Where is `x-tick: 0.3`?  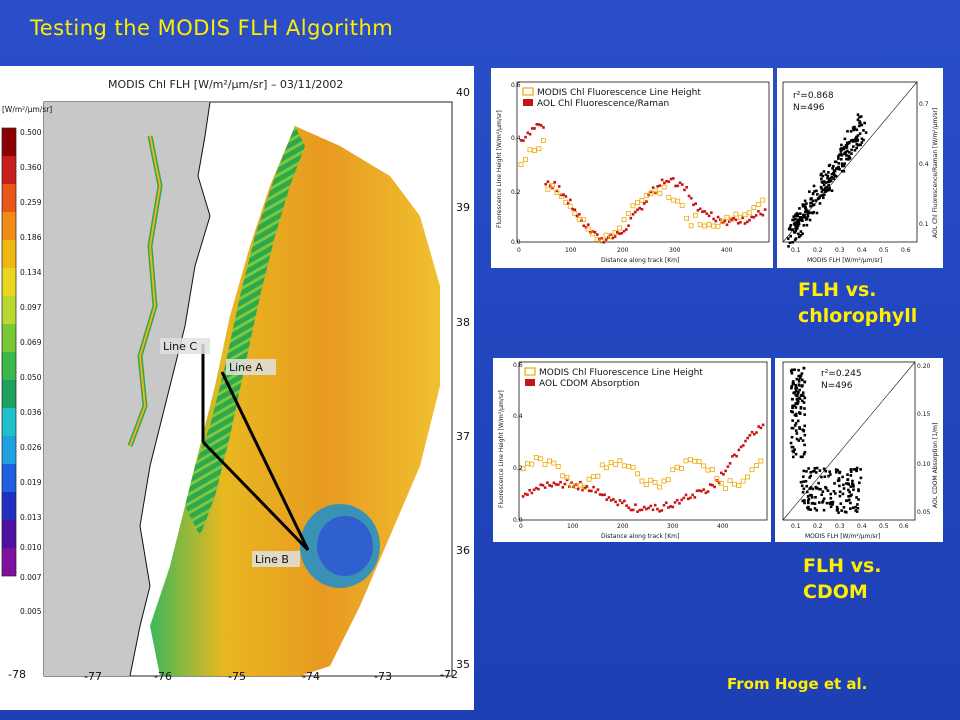 x-tick: 0.3 is located at coordinates (840, 250).